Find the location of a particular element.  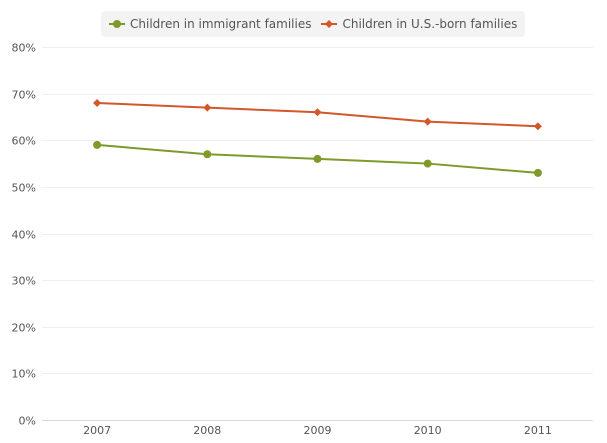

y-tick-label: 80% is located at coordinates (24, 48).